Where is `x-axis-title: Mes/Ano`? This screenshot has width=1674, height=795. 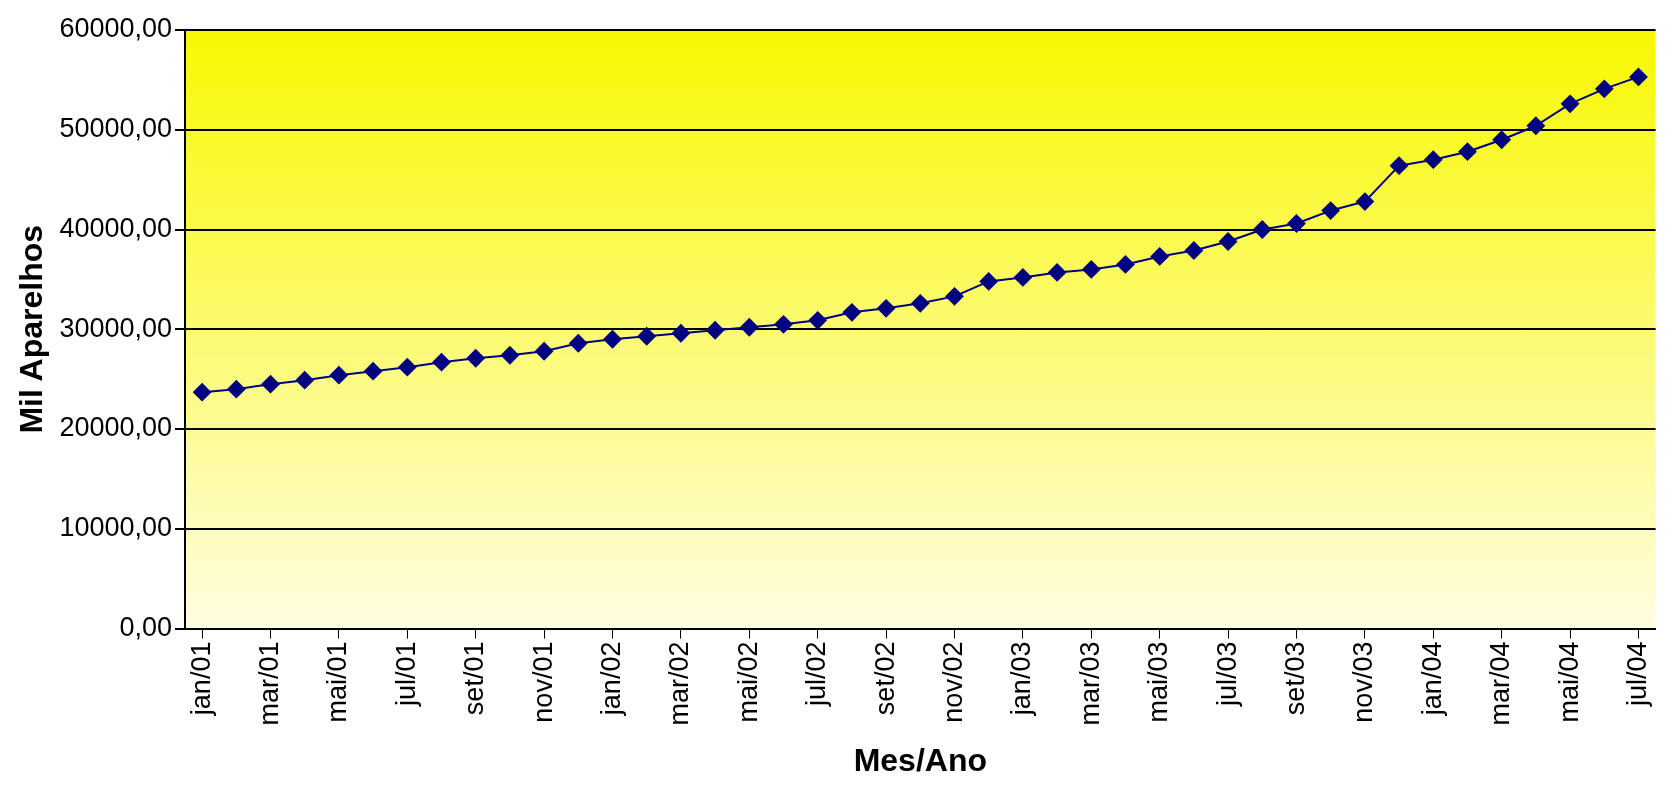 x-axis-title: Mes/Ano is located at coordinates (920, 759).